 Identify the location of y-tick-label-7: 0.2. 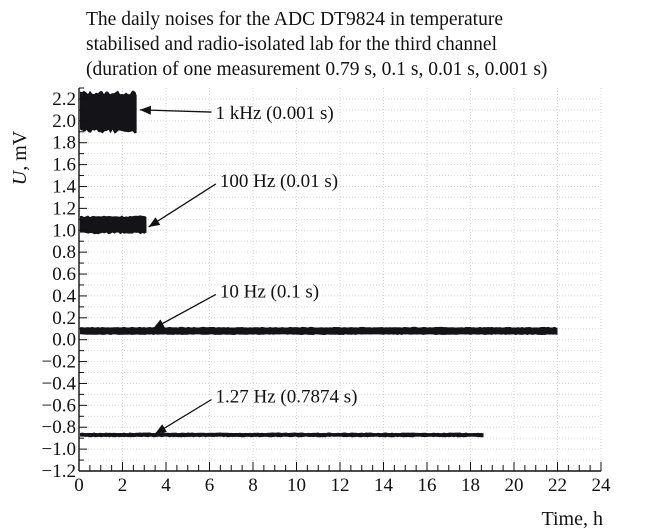
(64, 318).